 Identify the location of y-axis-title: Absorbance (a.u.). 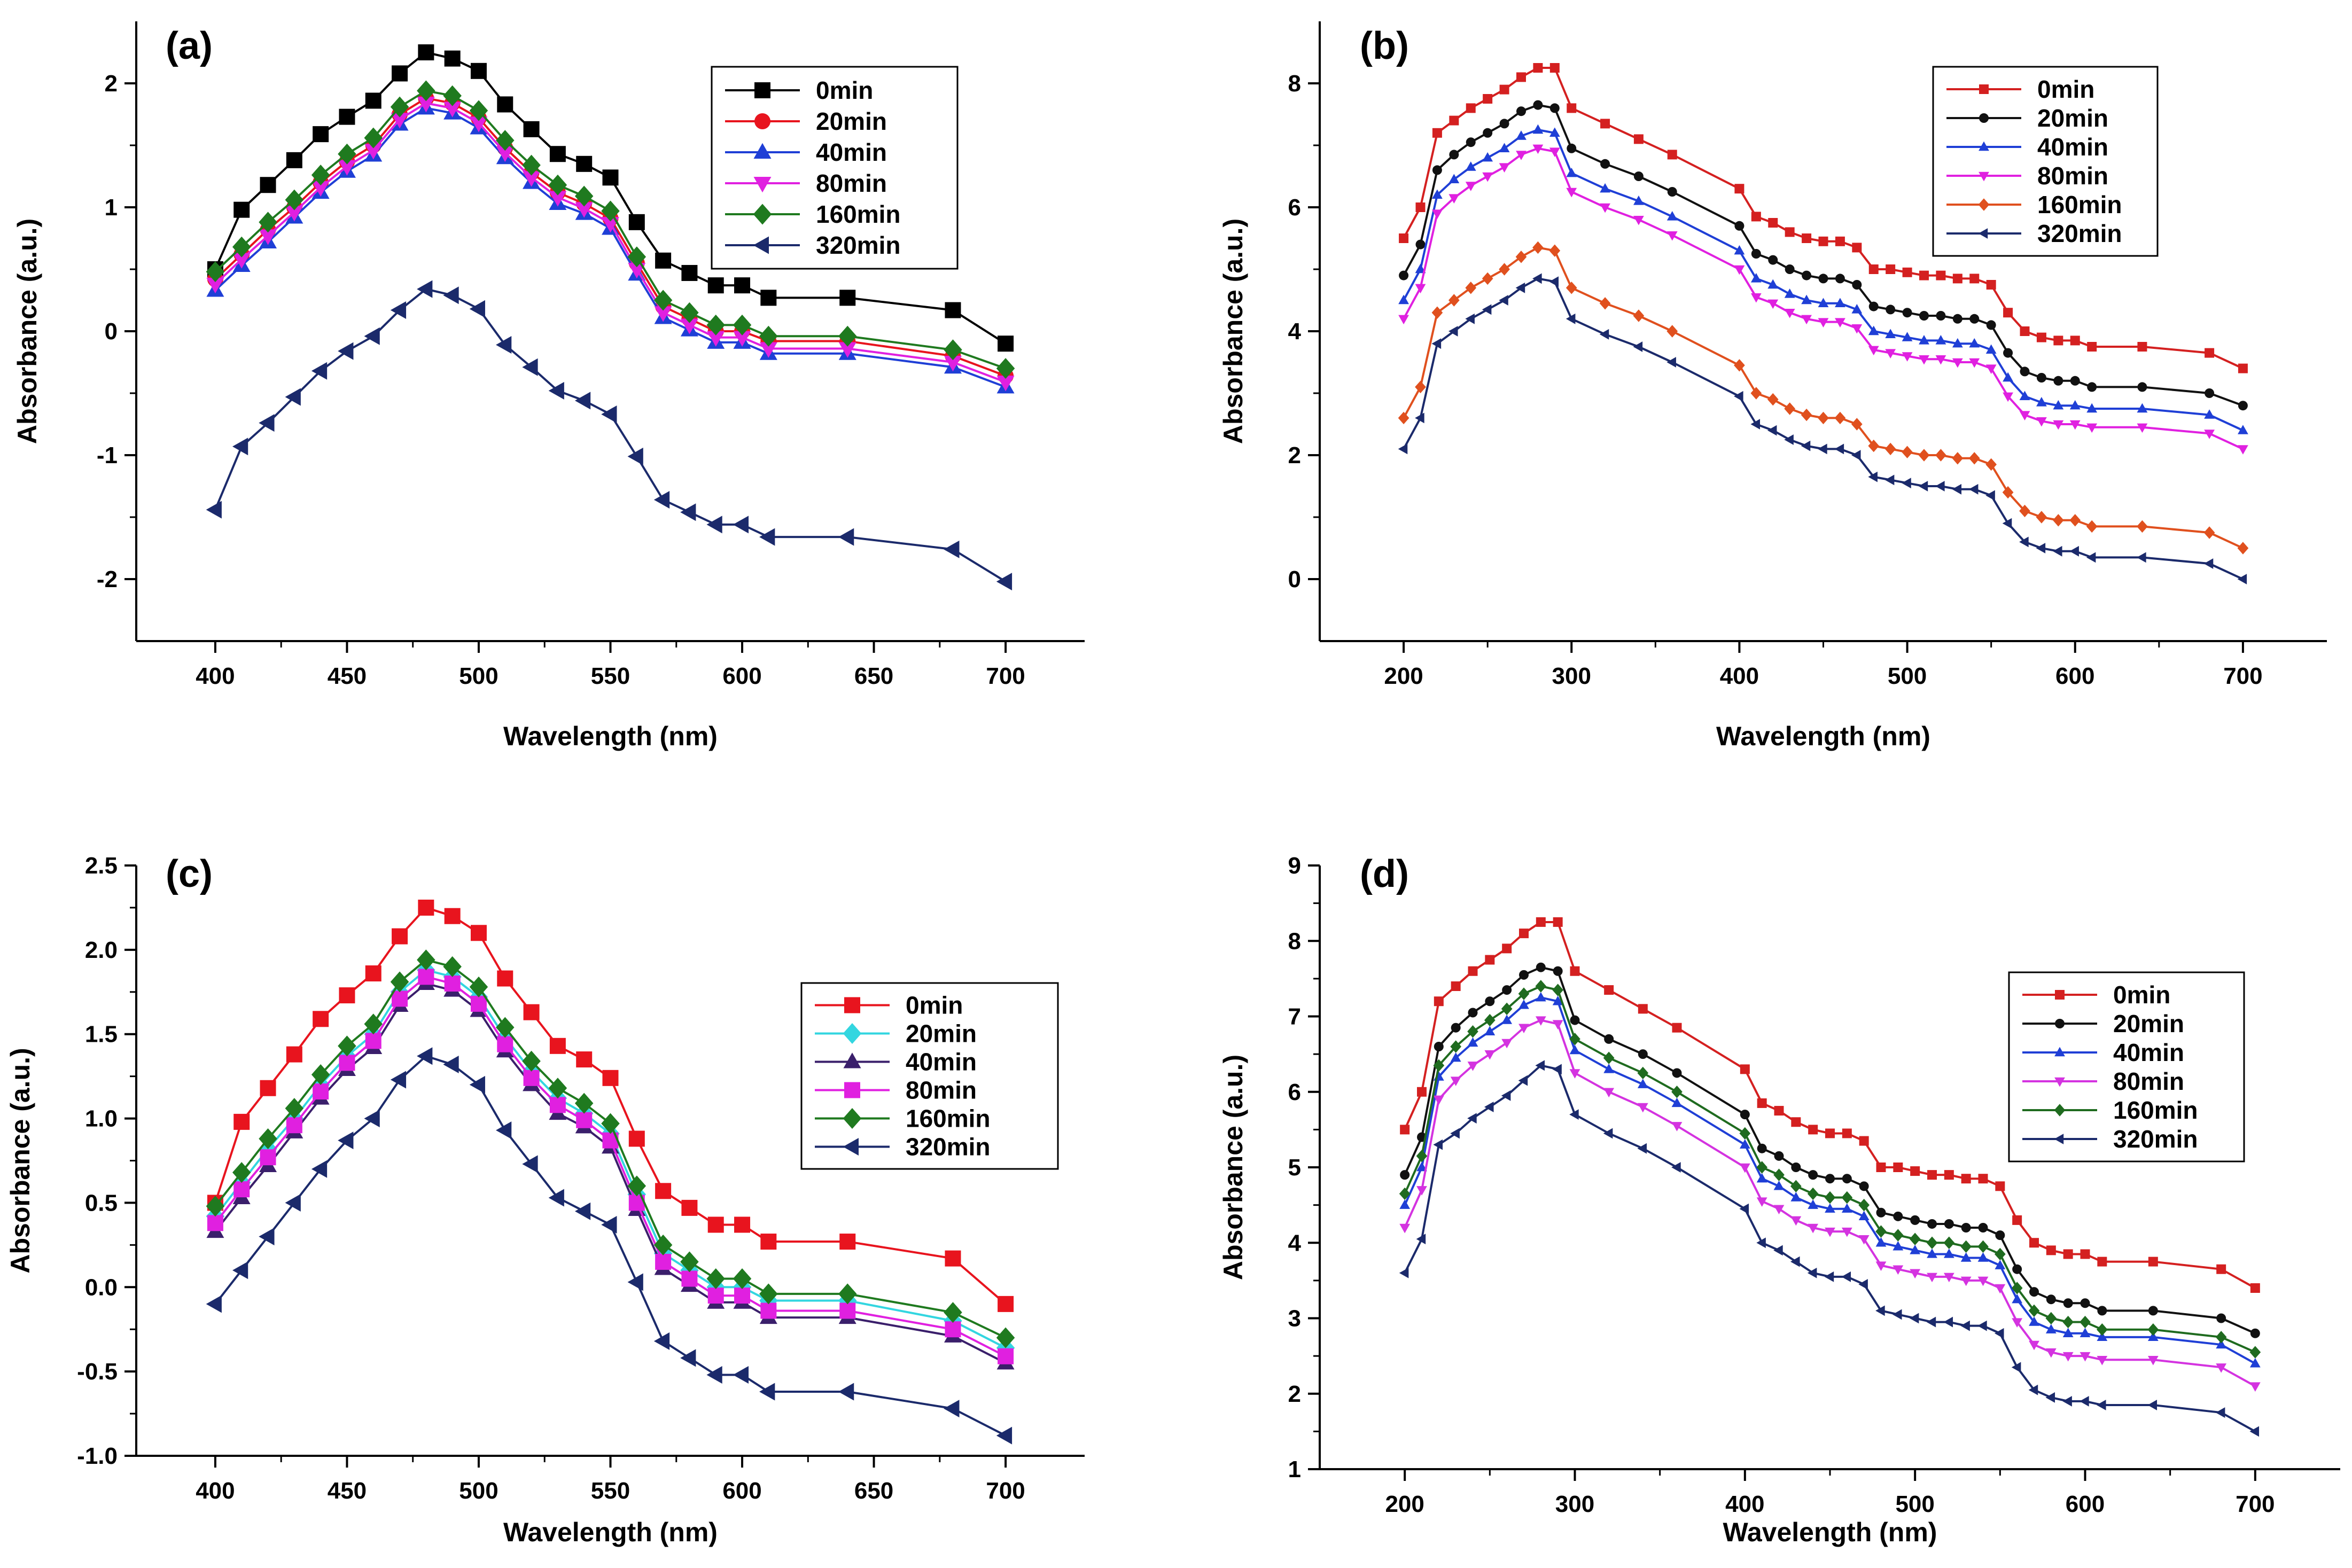
(27, 331).